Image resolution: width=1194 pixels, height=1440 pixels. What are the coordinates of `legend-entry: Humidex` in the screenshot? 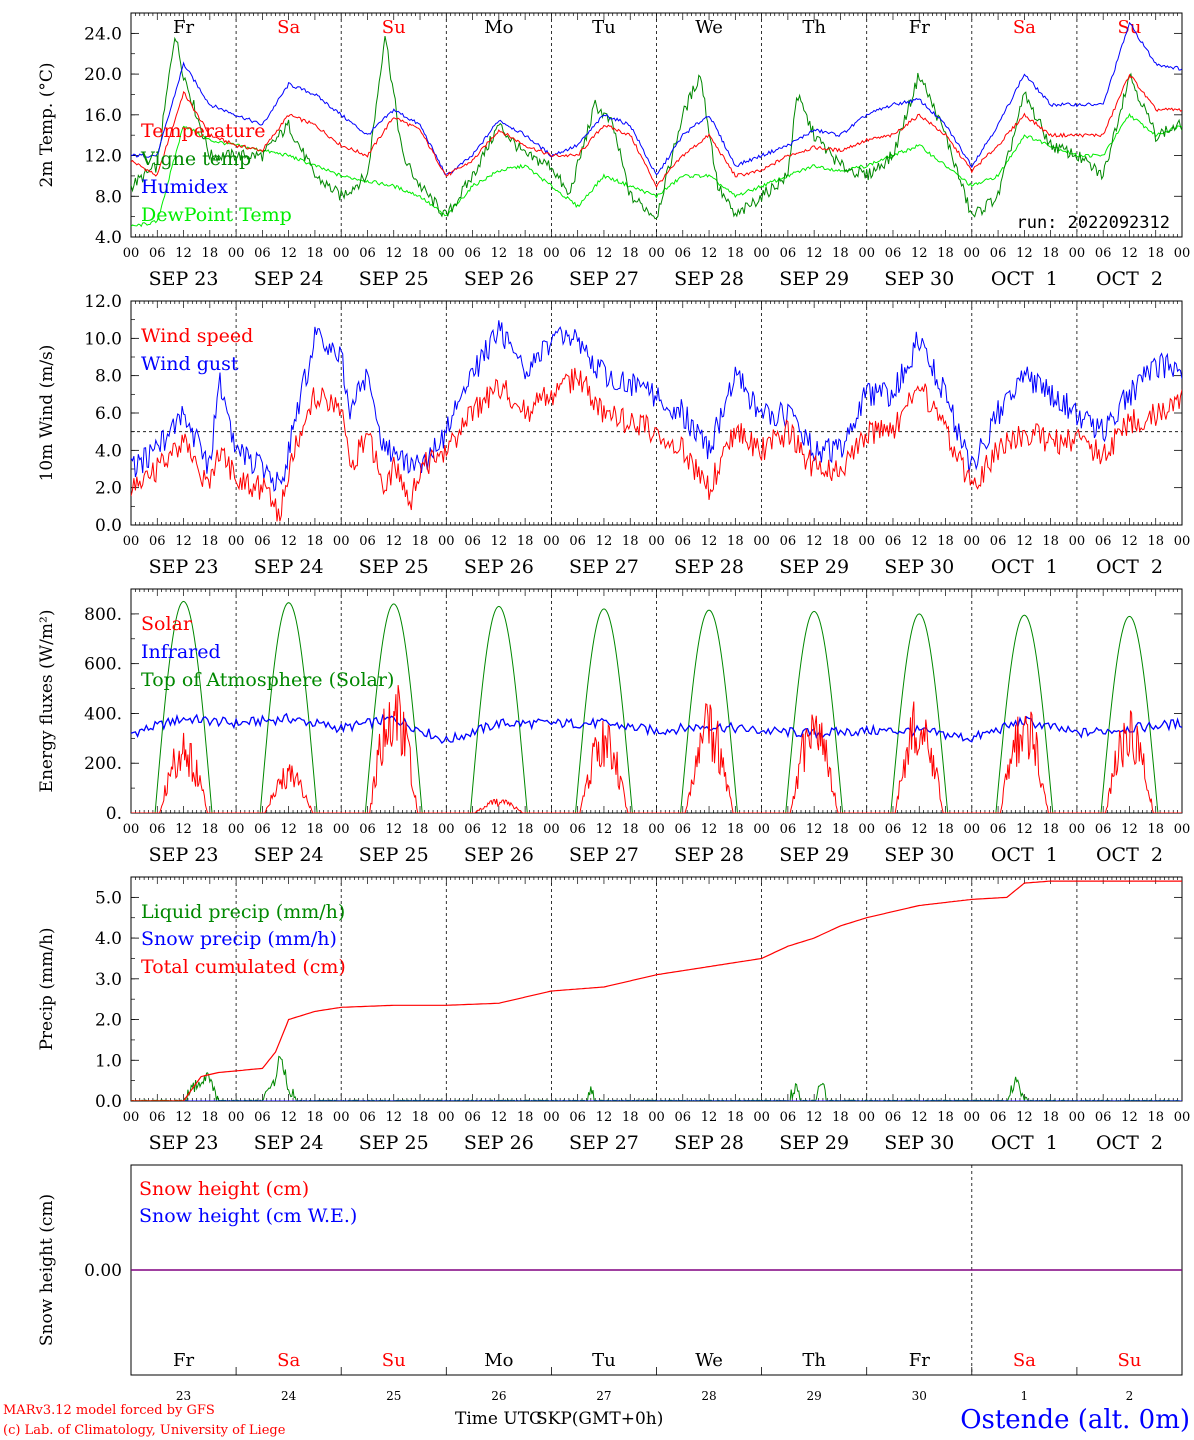 It's located at (184, 187).